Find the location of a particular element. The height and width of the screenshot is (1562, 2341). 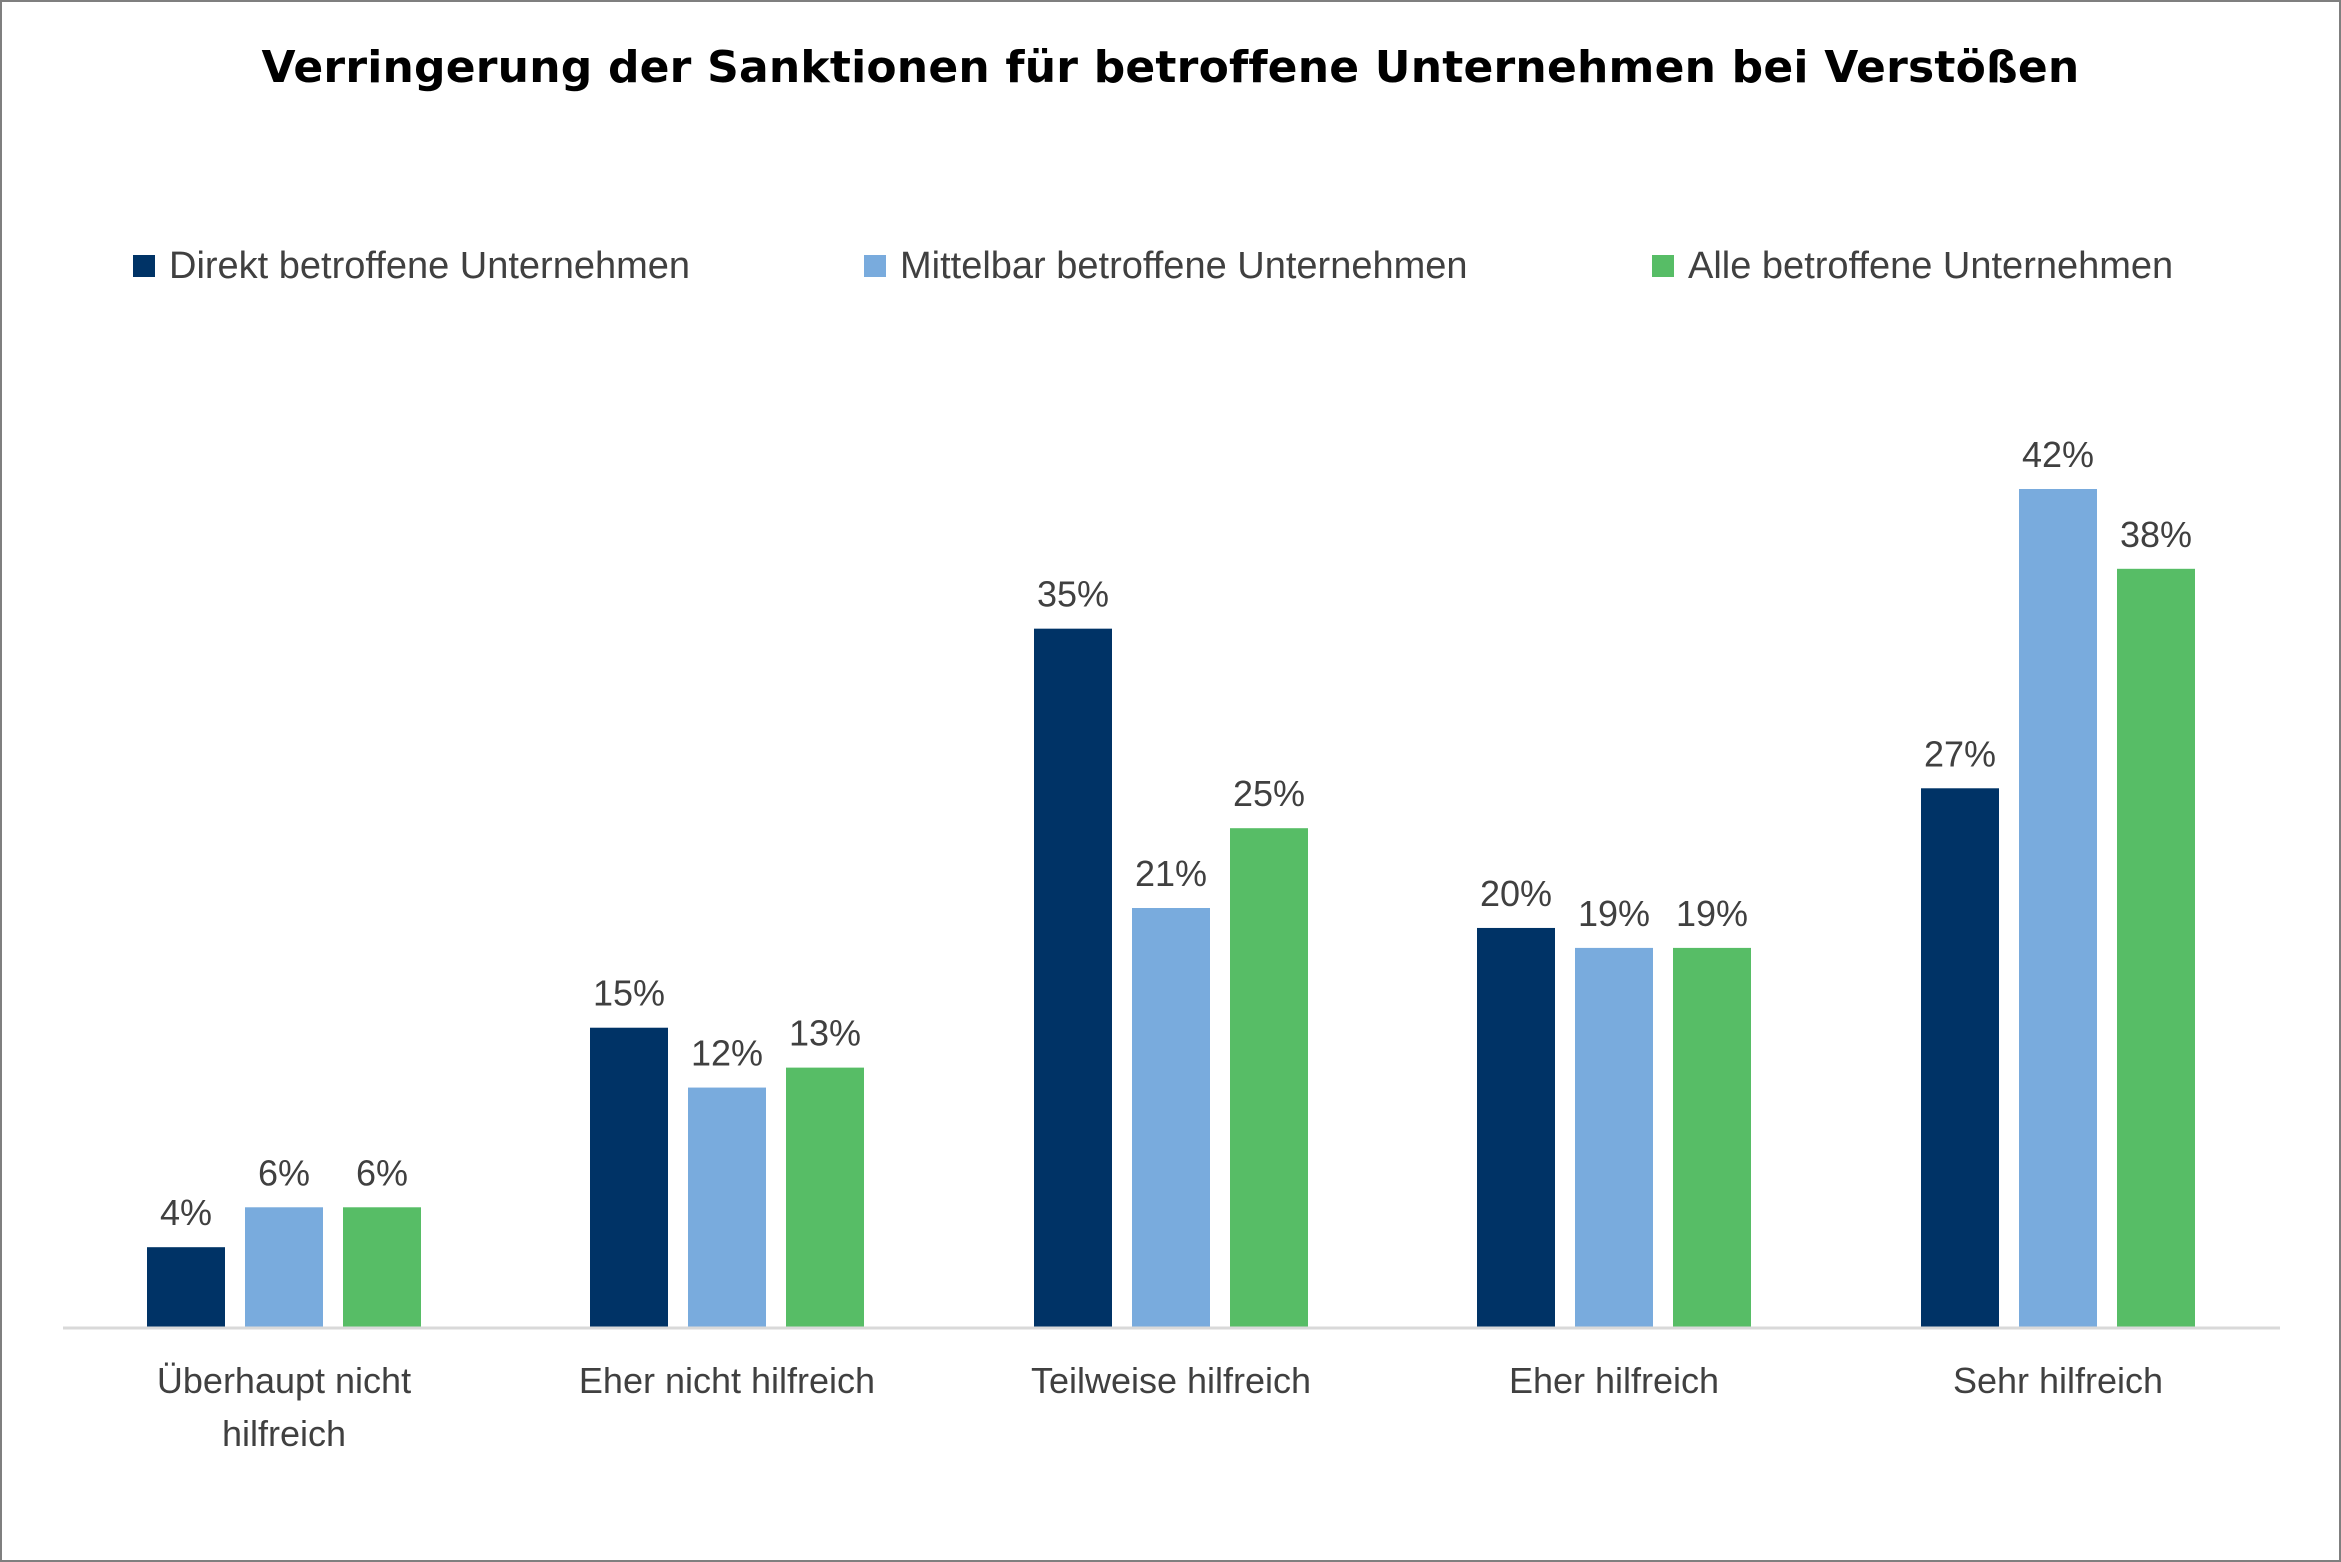

x-tick-label-line: Eher hilfreich is located at coordinates (1614, 1380).